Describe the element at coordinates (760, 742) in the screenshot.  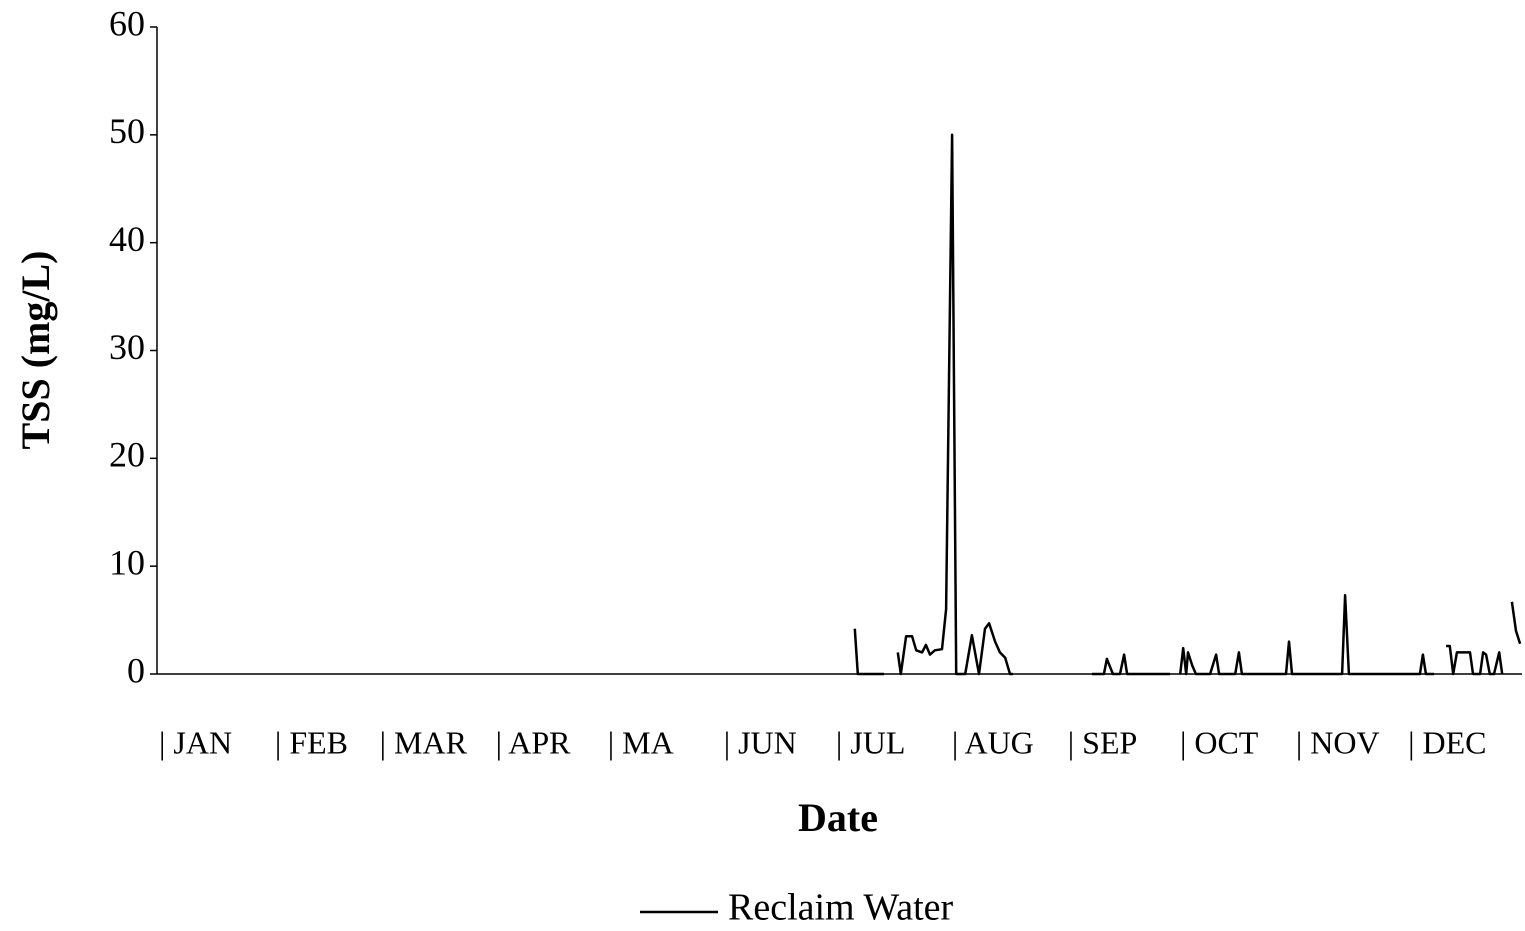
I see `x-tick-label: | JUN` at that location.